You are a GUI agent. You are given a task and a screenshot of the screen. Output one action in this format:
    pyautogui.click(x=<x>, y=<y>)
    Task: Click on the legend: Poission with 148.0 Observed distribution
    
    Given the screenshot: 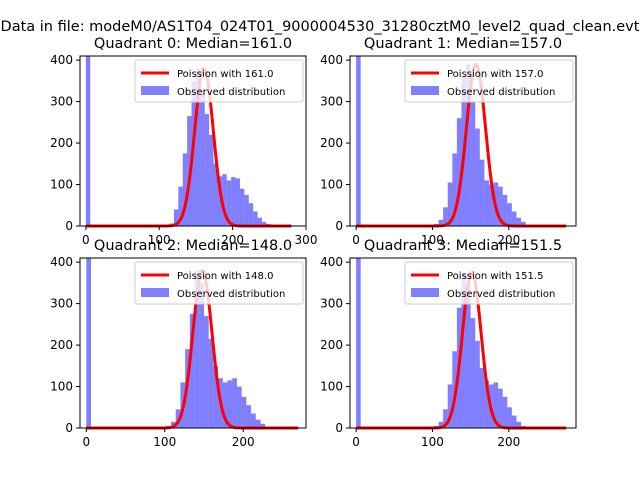 What is the action you would take?
    pyautogui.click(x=219, y=283)
    